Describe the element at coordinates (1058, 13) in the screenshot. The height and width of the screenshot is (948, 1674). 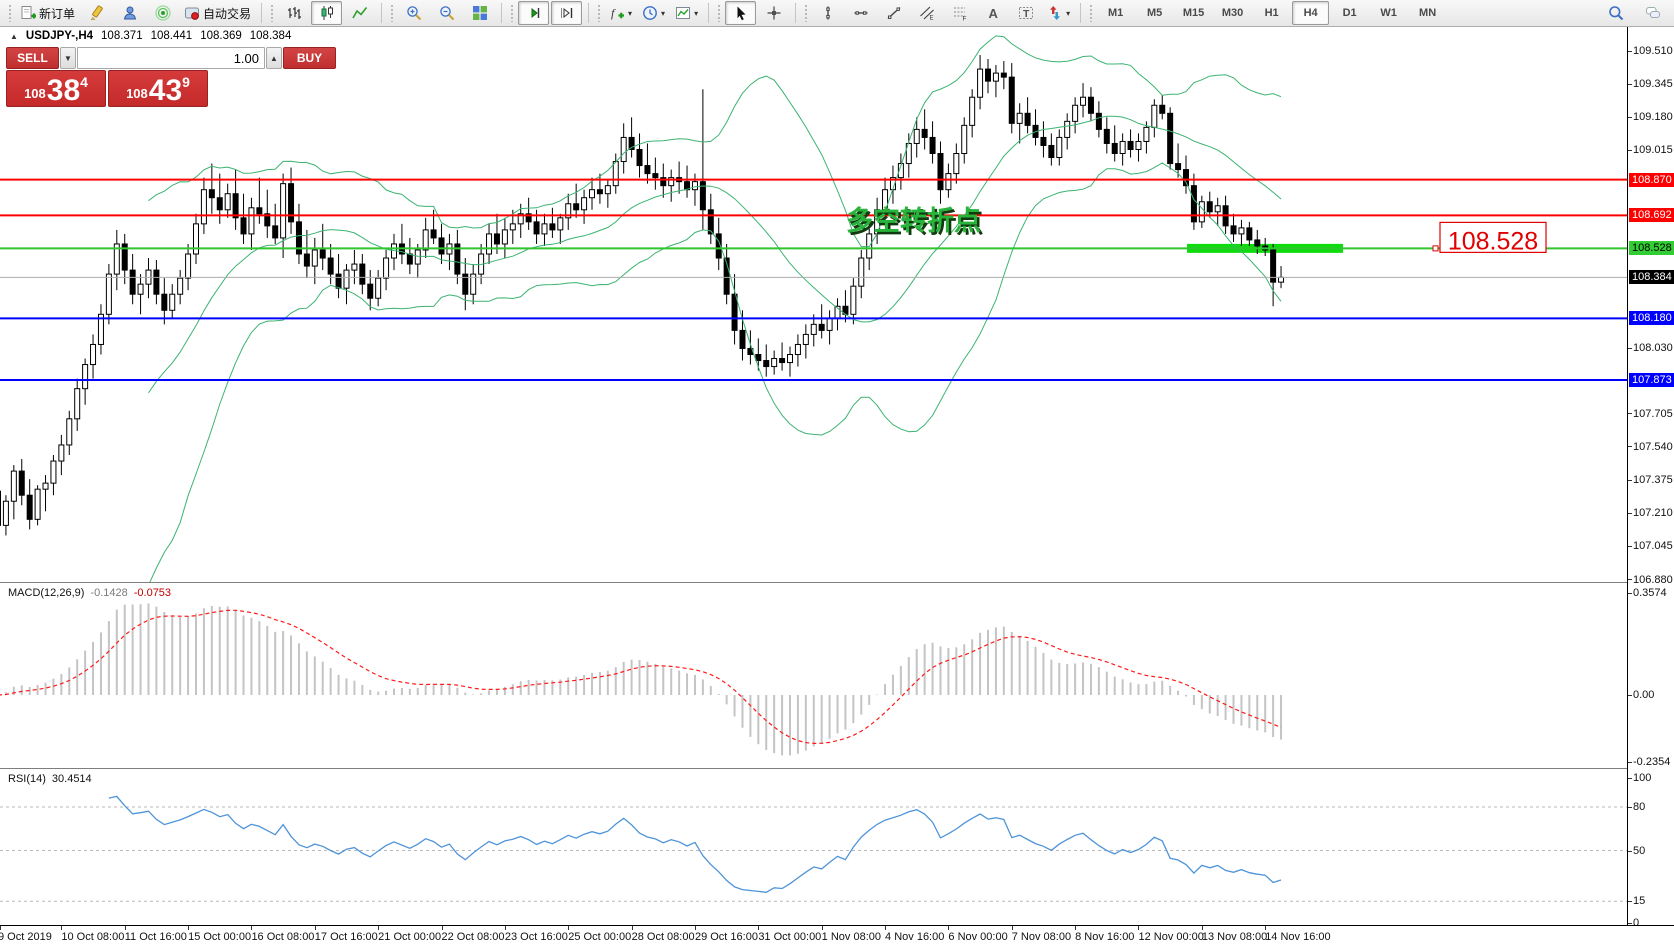
I see `arrows-shapes-button: ▾` at that location.